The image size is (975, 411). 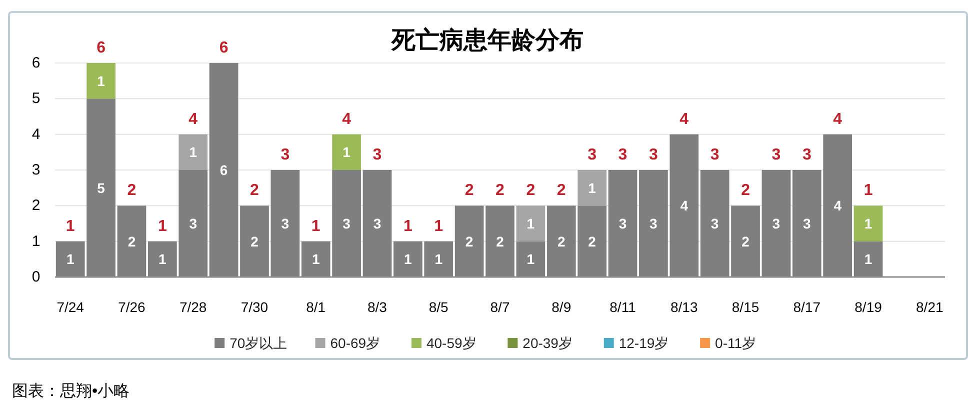 I want to click on x-tick-label: 8/19, so click(x=868, y=307).